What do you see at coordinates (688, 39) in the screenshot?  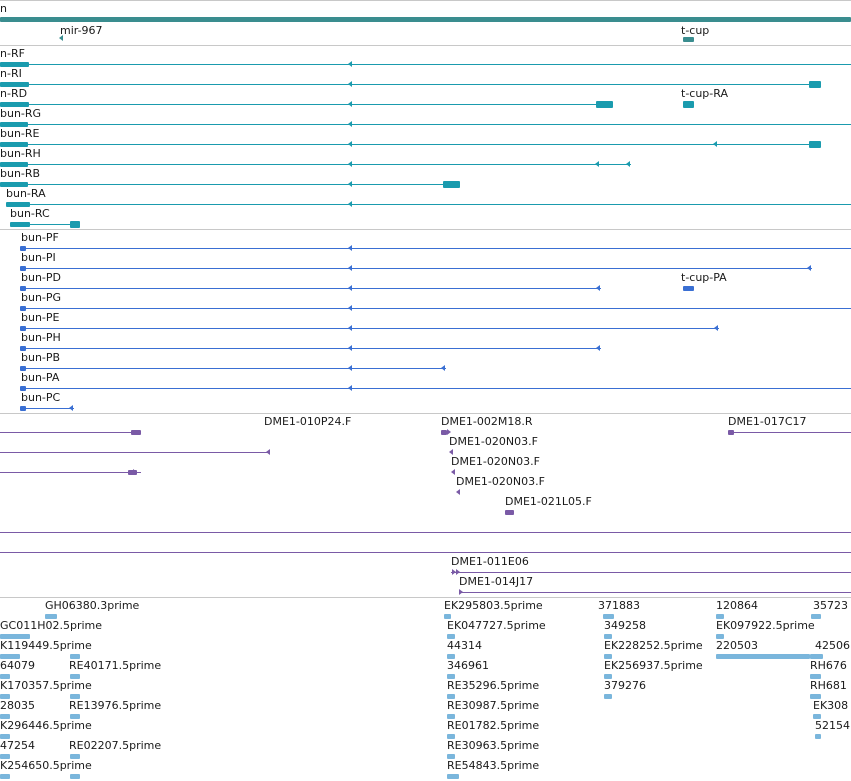 I see `gene-exon` at bounding box center [688, 39].